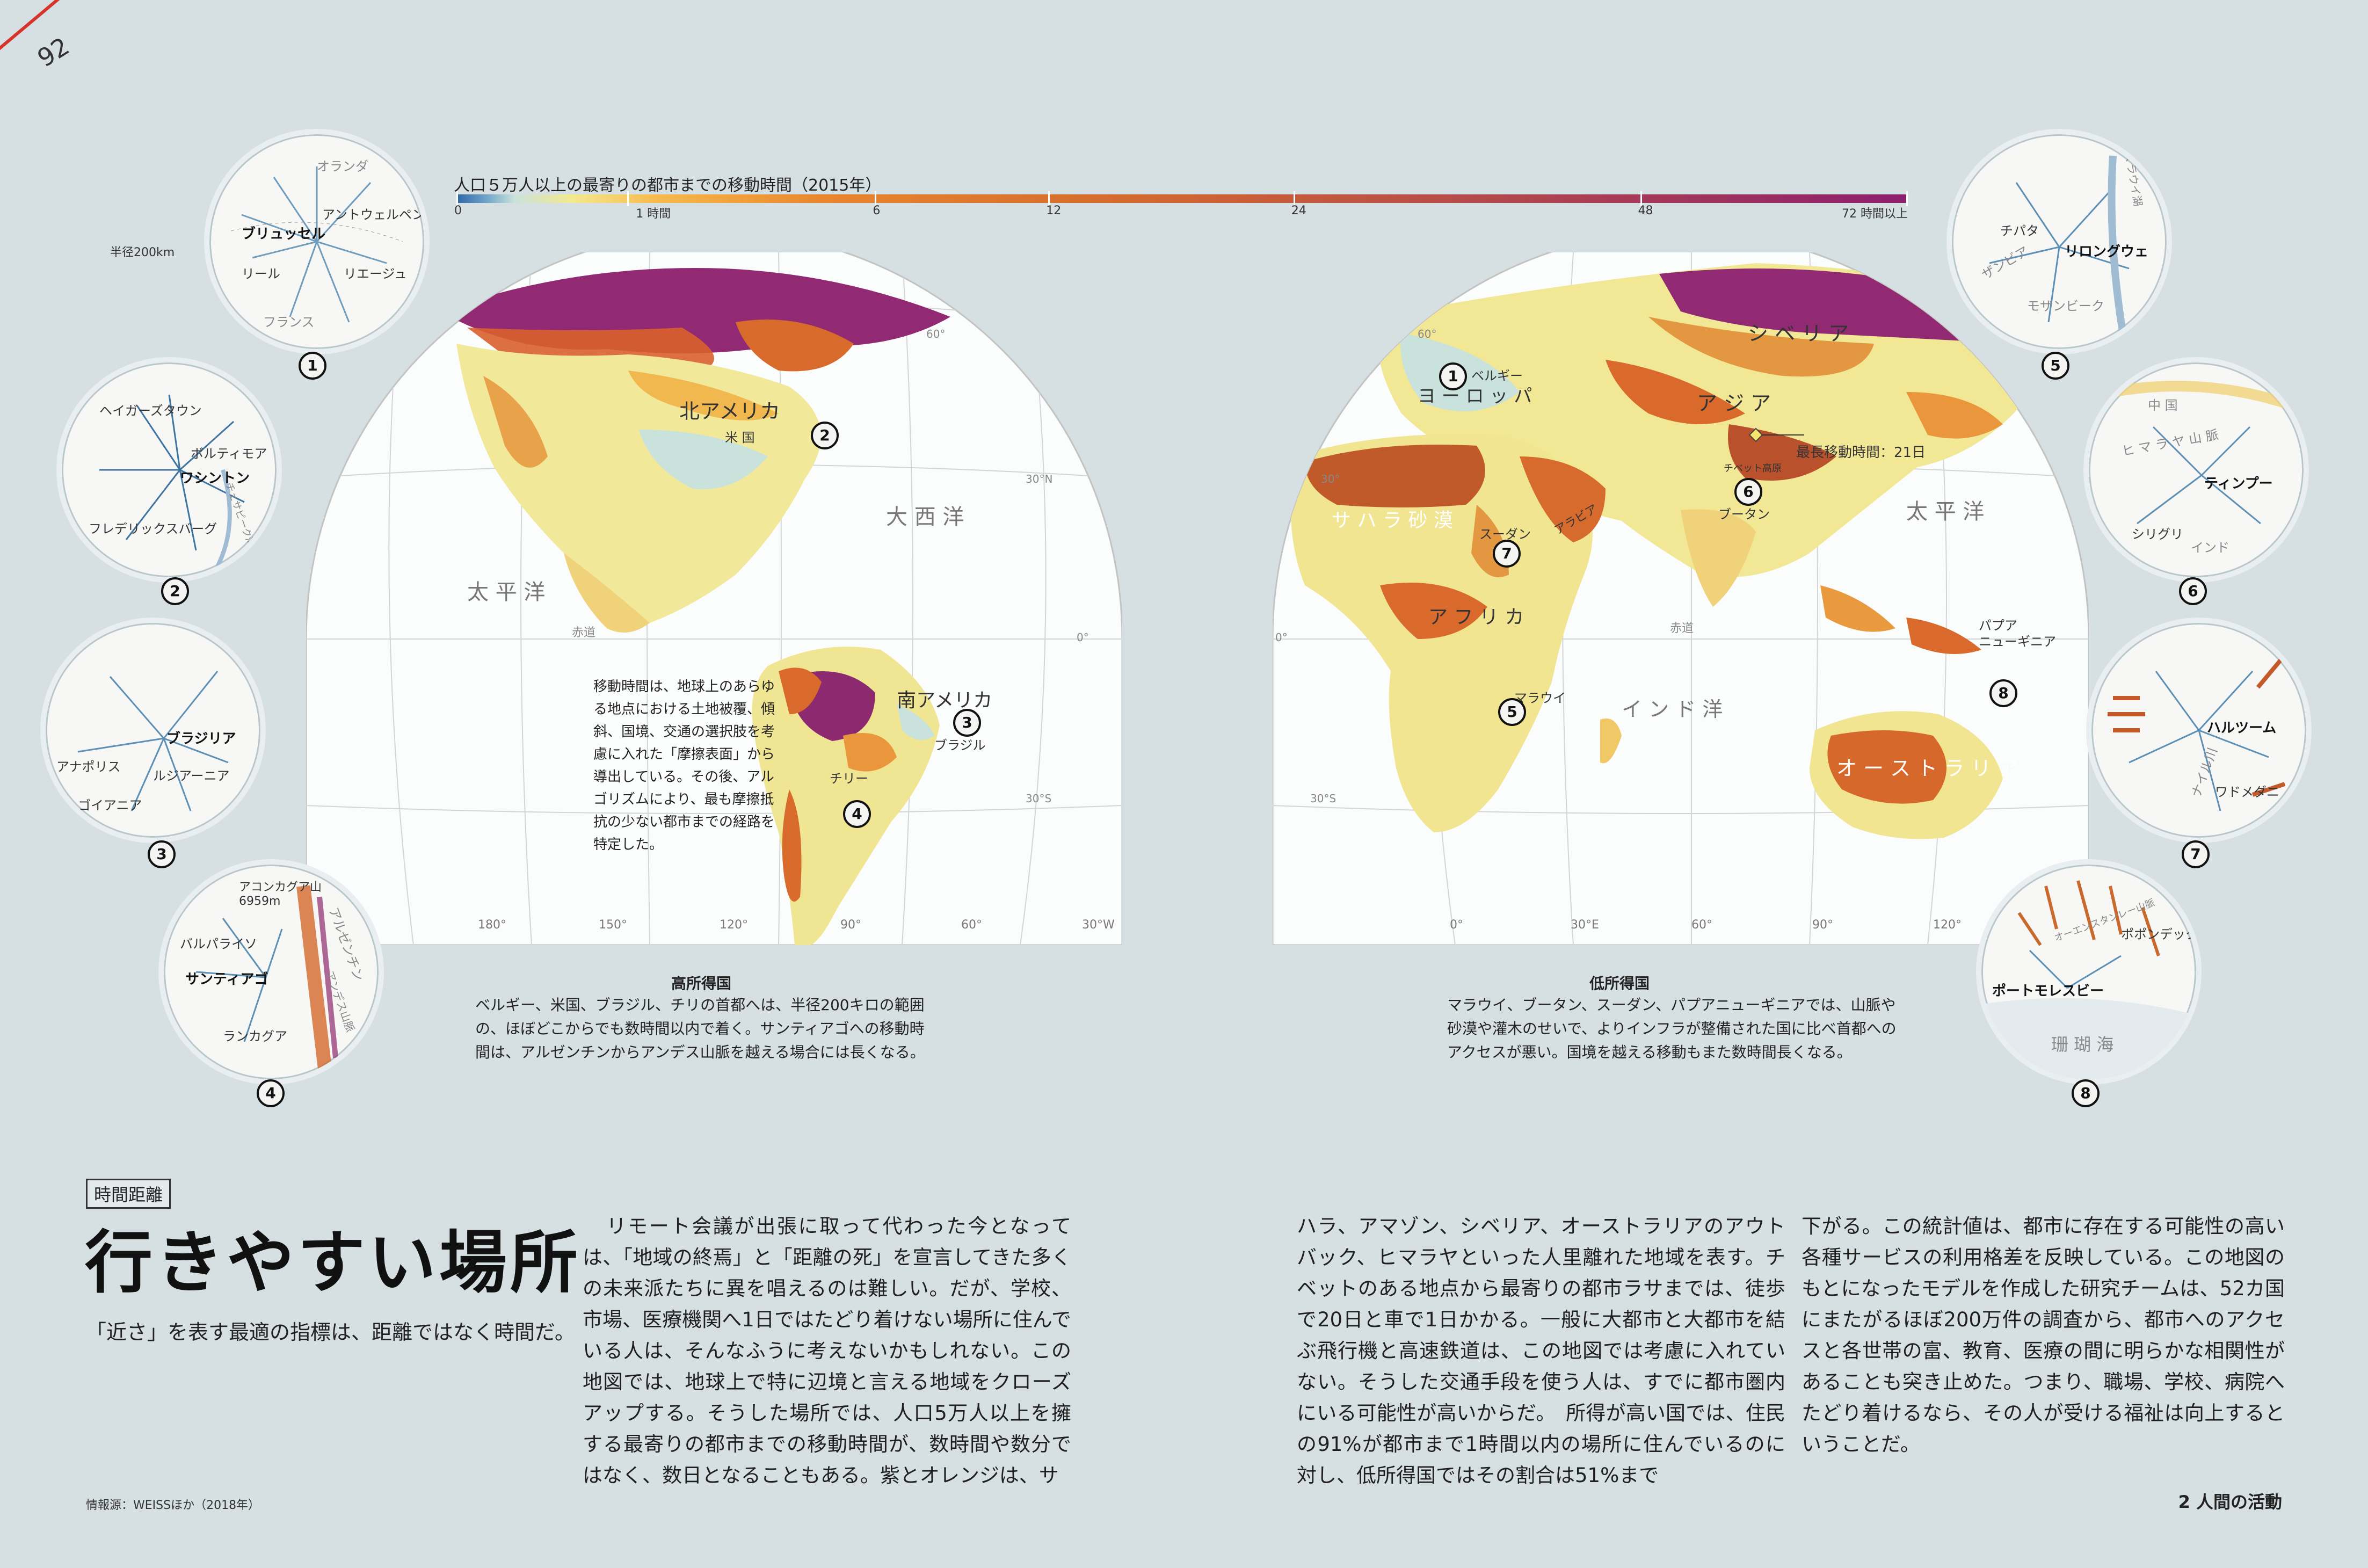 The image size is (2368, 1568). What do you see at coordinates (374, 214) in the screenshot?
I see `inset-1-place-2: アントウェルペン` at bounding box center [374, 214].